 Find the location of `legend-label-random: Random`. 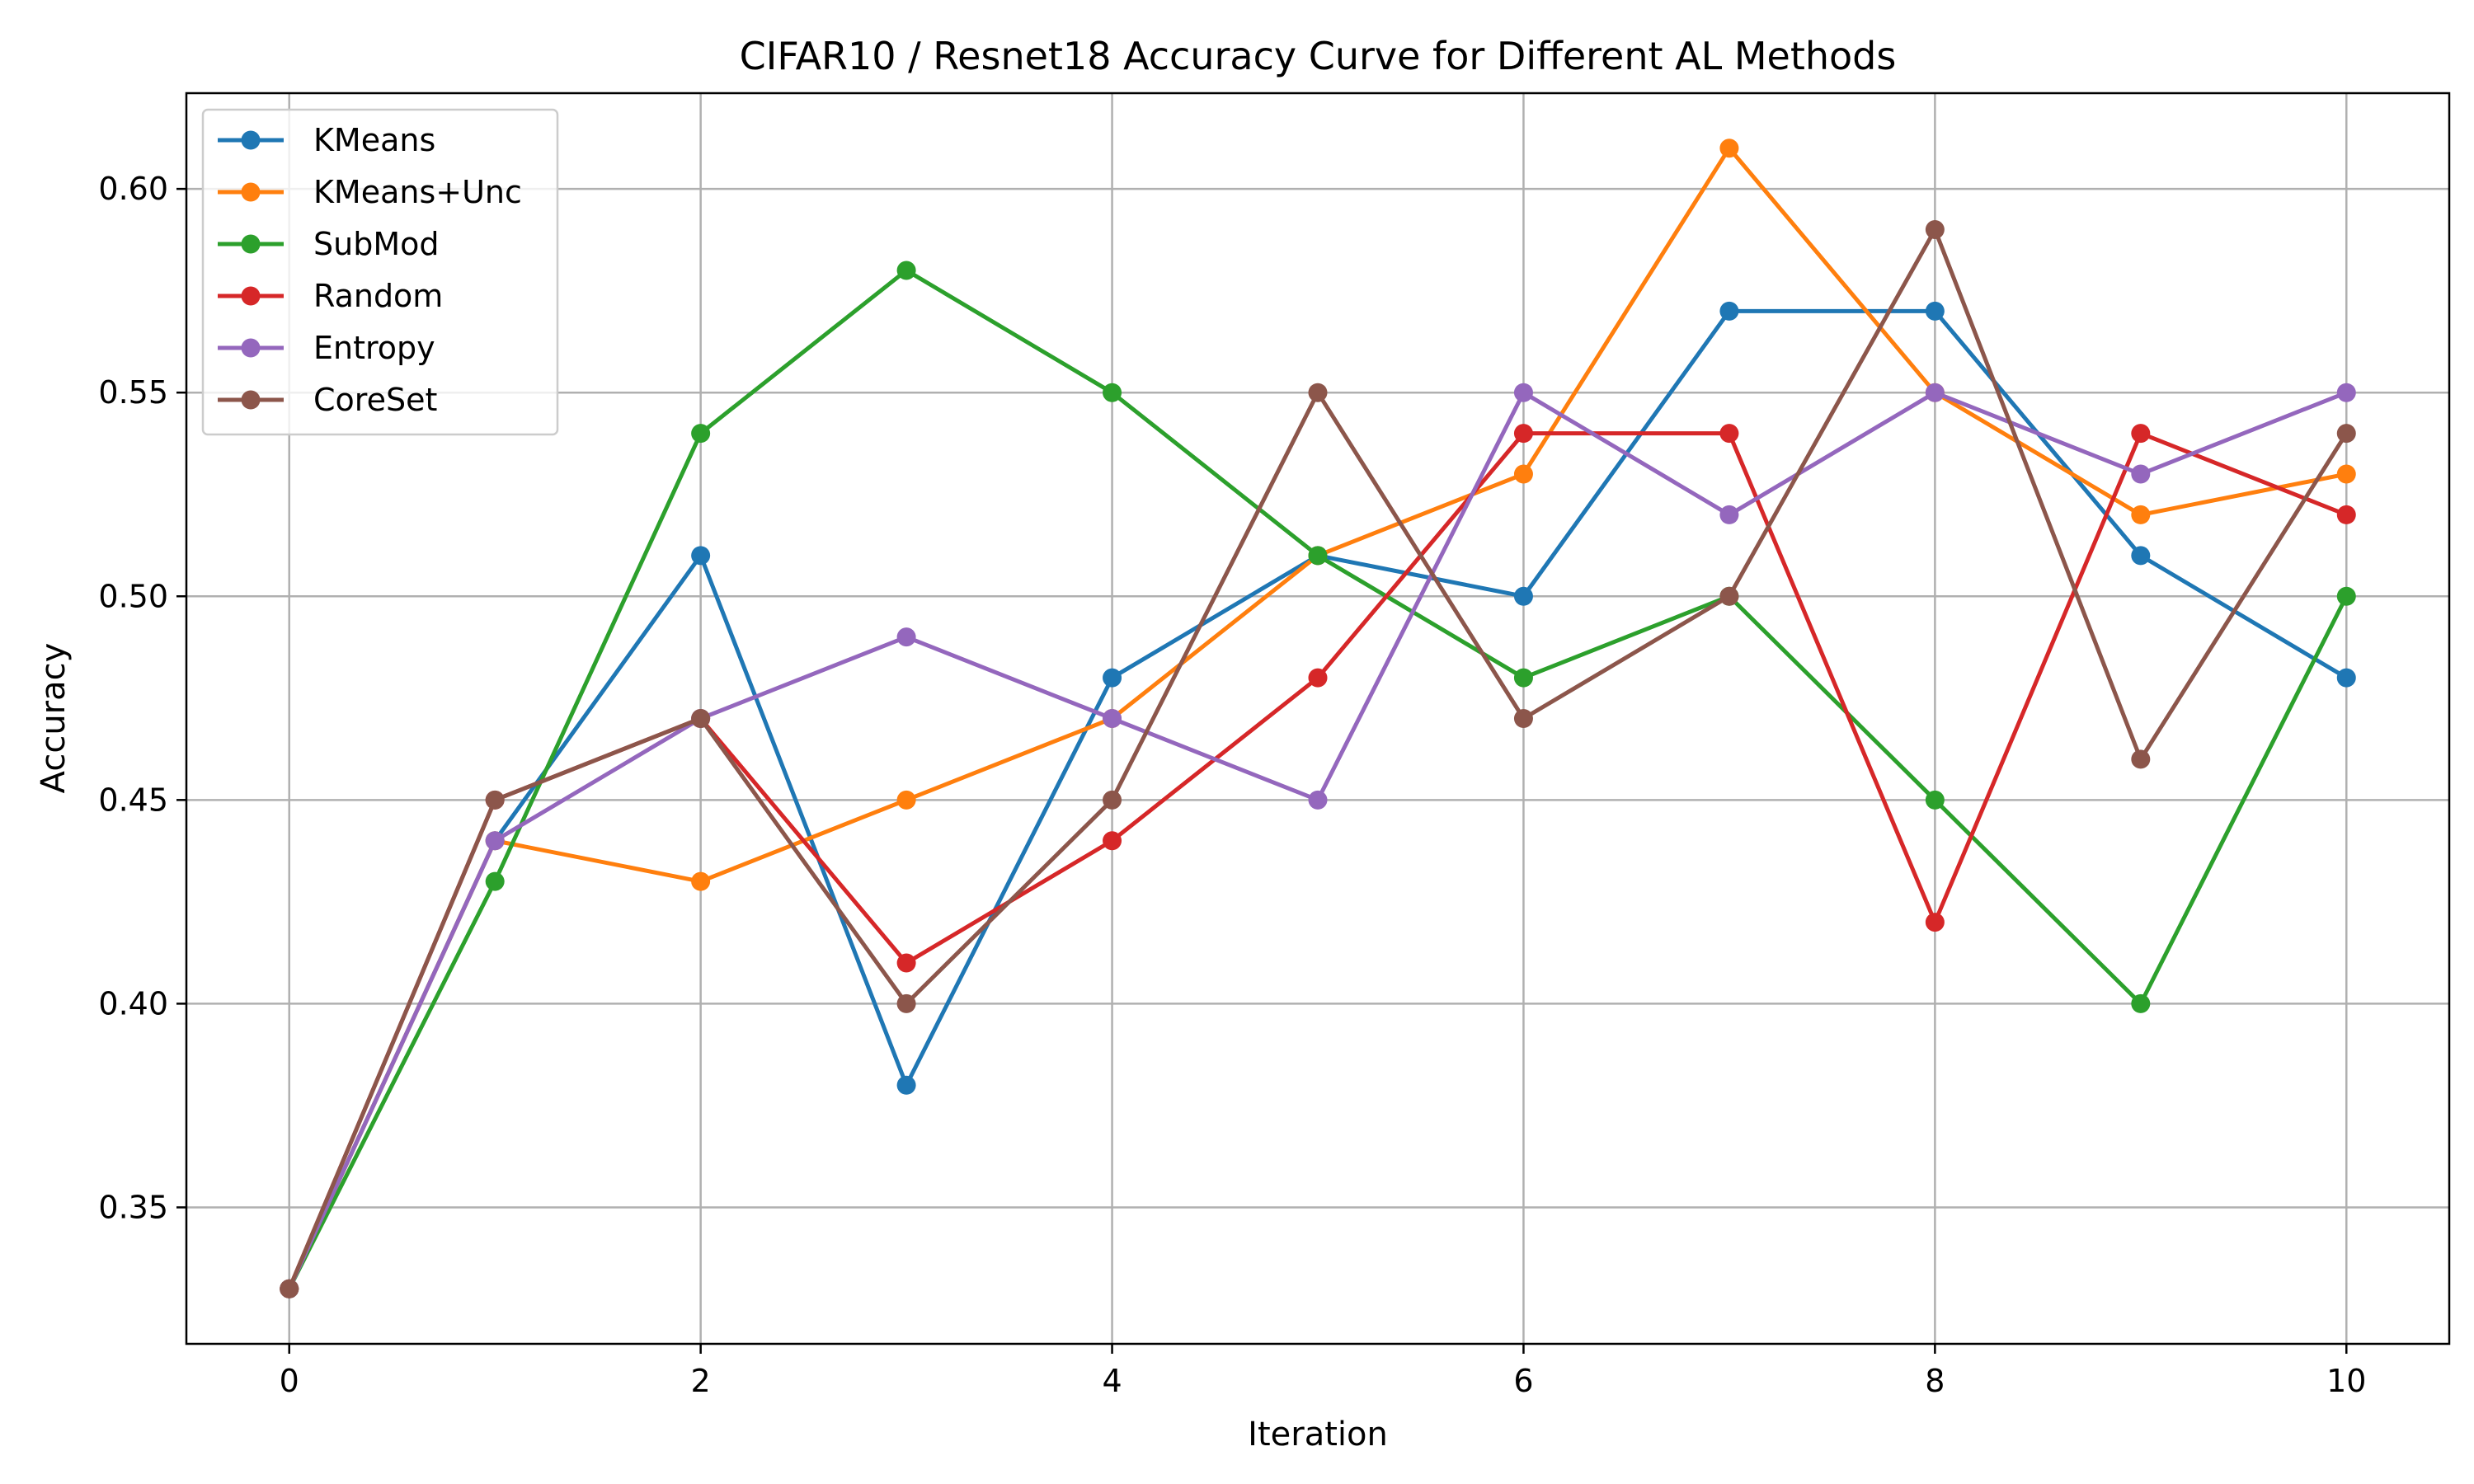

legend-label-random: Random is located at coordinates (378, 296).